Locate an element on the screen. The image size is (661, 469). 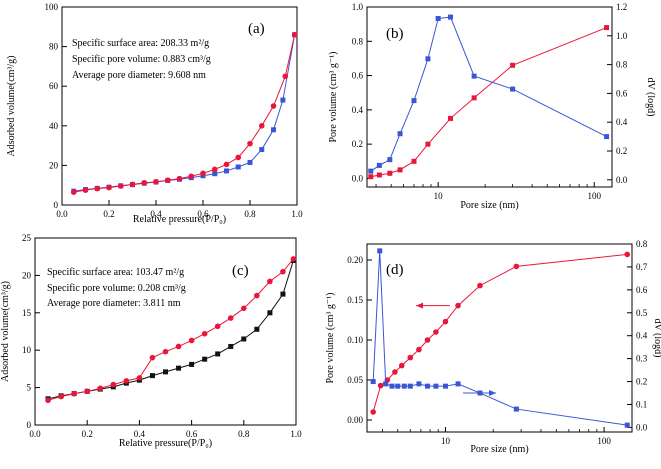
y-tick-label: 0.10 is located at coordinates (355, 340).